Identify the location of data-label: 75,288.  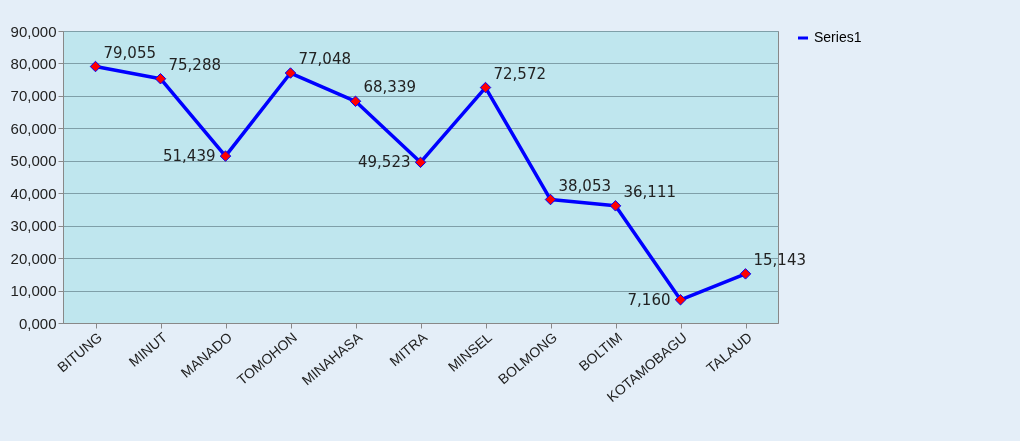
(194, 64).